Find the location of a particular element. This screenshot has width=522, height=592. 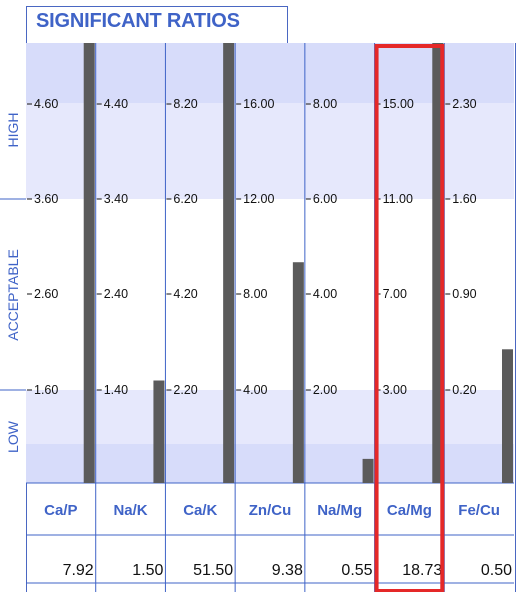

tick-label: 2.40 is located at coordinates (116, 294).